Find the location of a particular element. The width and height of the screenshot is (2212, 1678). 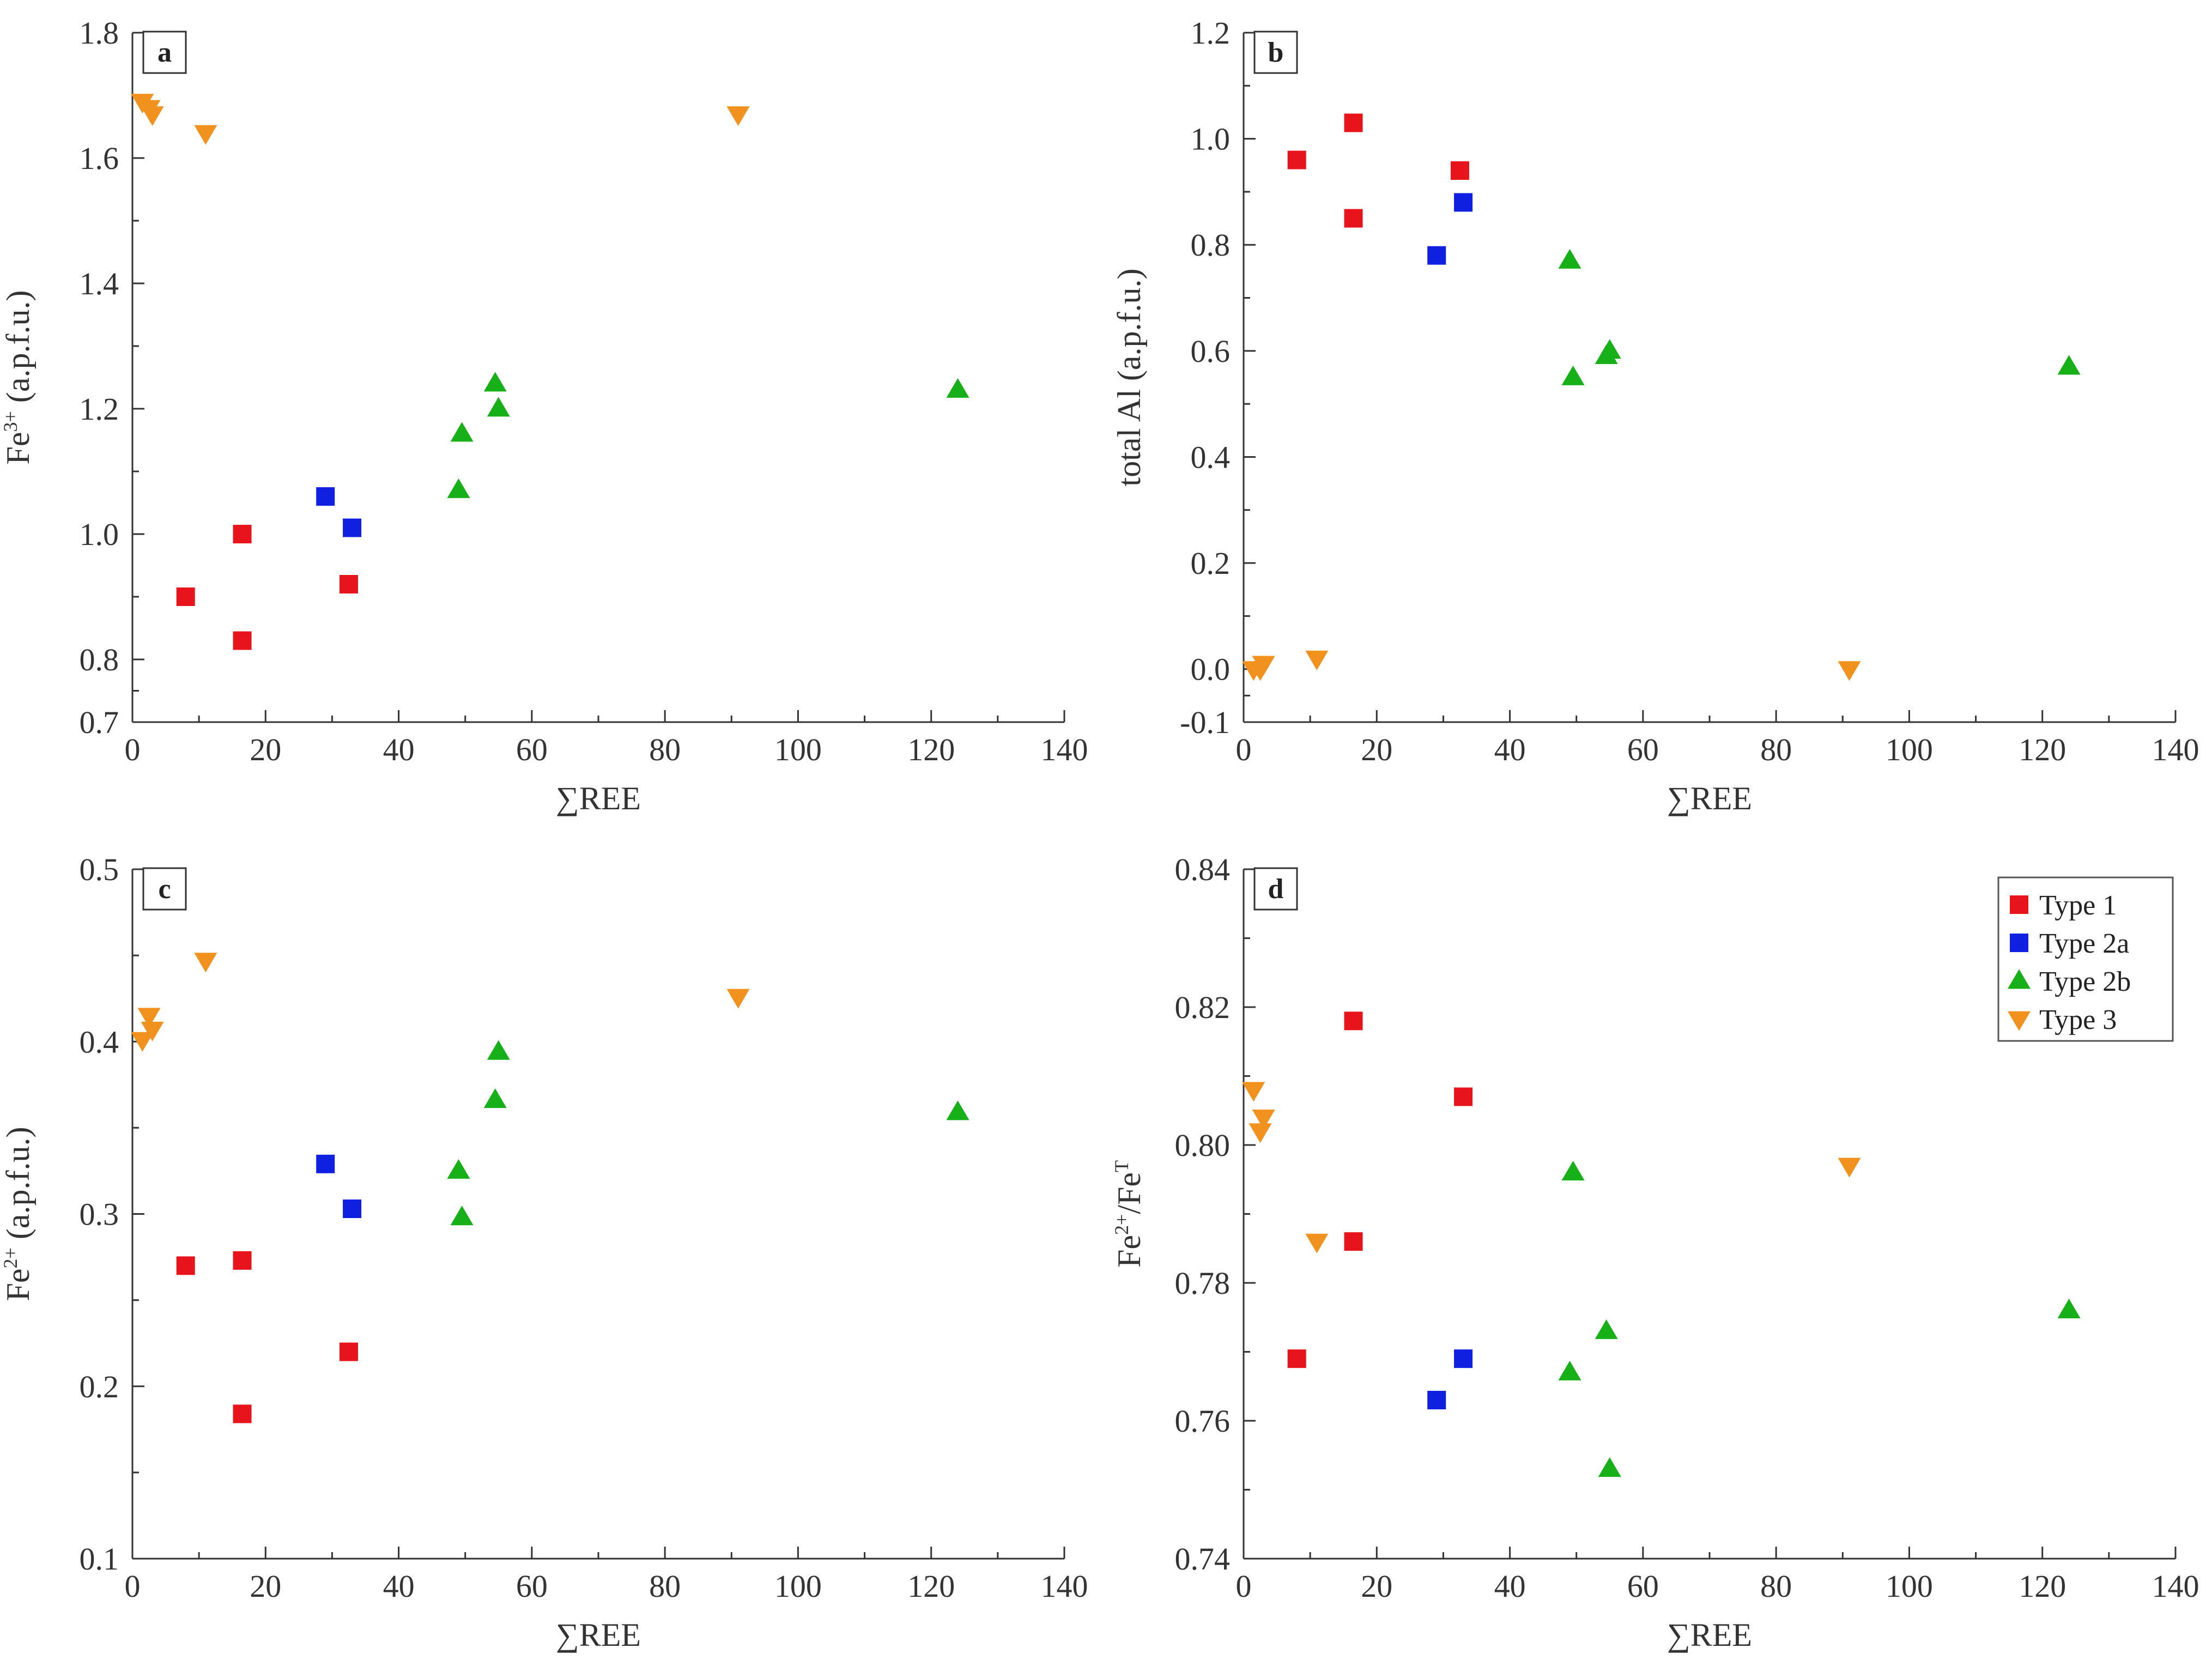

legend-label-type3: Type 3 is located at coordinates (2078, 1020).